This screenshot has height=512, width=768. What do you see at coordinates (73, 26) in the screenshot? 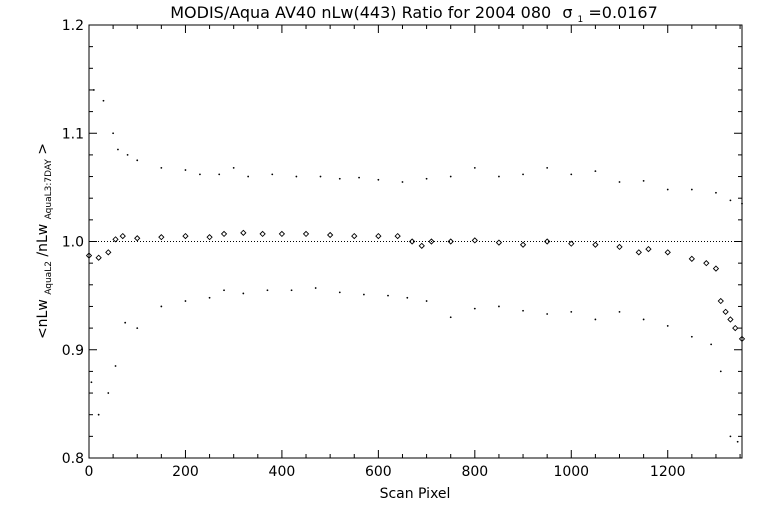
I see `y-tick-label: 1.2` at bounding box center [73, 26].